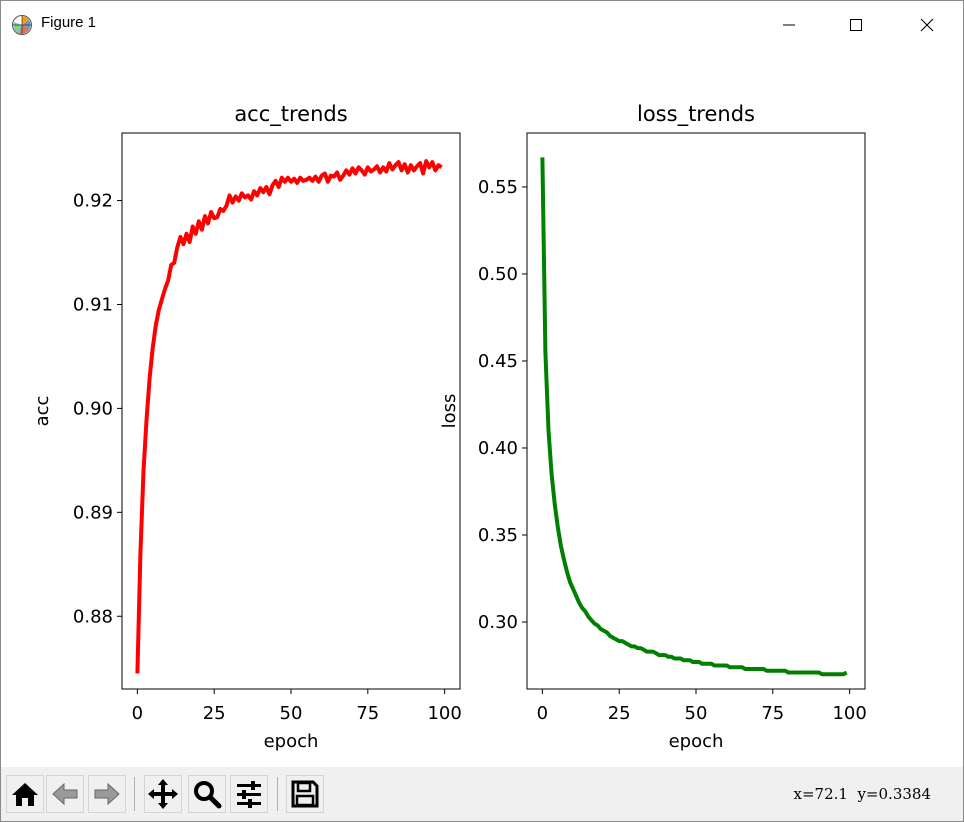 The width and height of the screenshot is (964, 822). What do you see at coordinates (93, 304) in the screenshot?
I see `chart-1-ytick-label: 0.91` at bounding box center [93, 304].